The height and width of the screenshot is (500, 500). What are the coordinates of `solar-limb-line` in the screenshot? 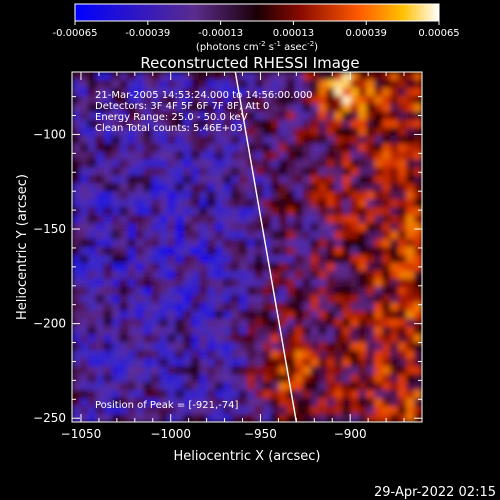 It's located at (266, 247).